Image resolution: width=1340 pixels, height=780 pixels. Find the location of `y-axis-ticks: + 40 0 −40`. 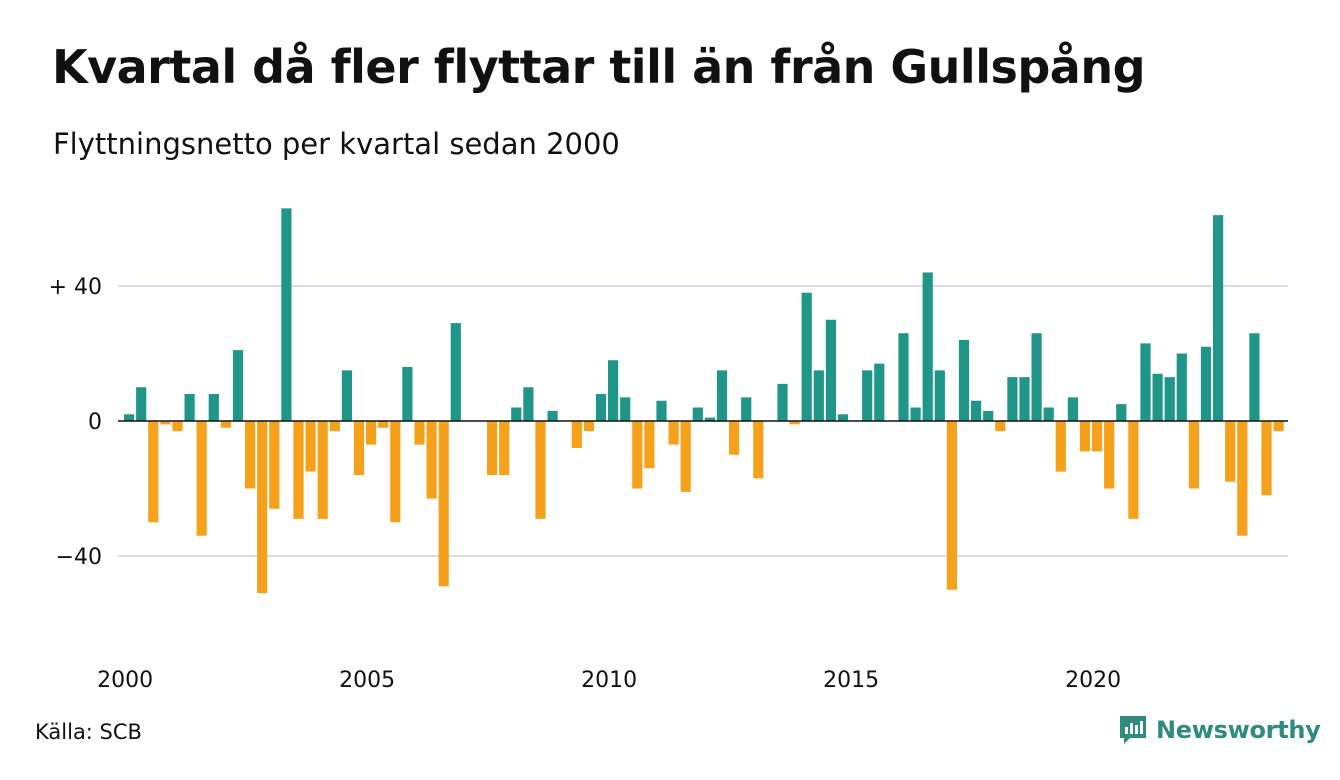

y-axis-ticks: + 40 0 −40 is located at coordinates (75, 422).